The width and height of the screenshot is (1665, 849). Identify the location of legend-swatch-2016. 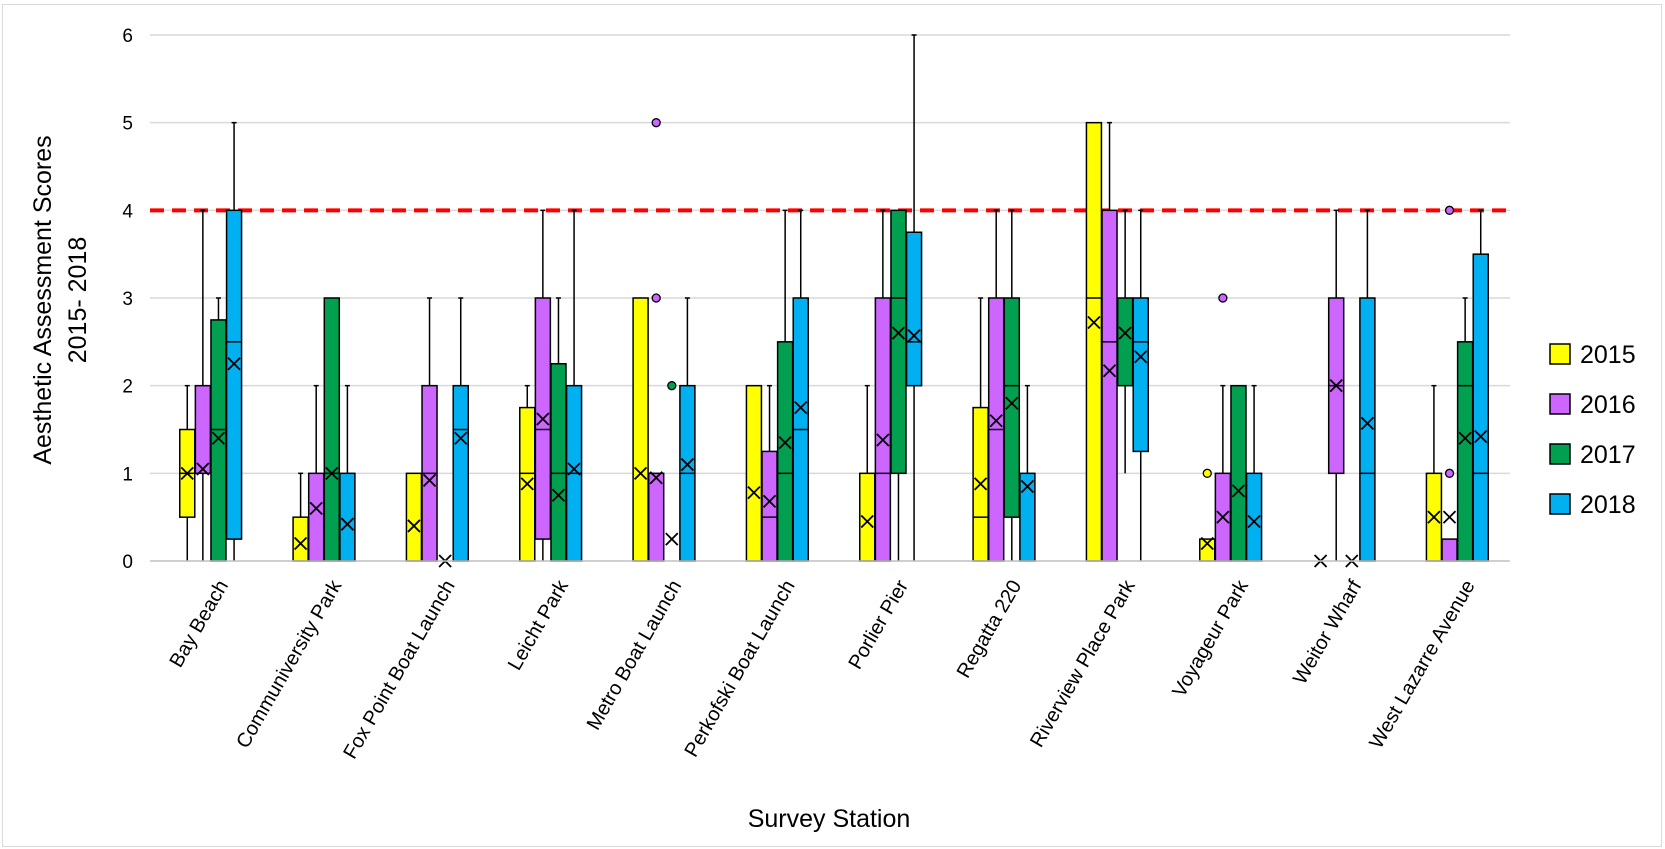
(1560, 404).